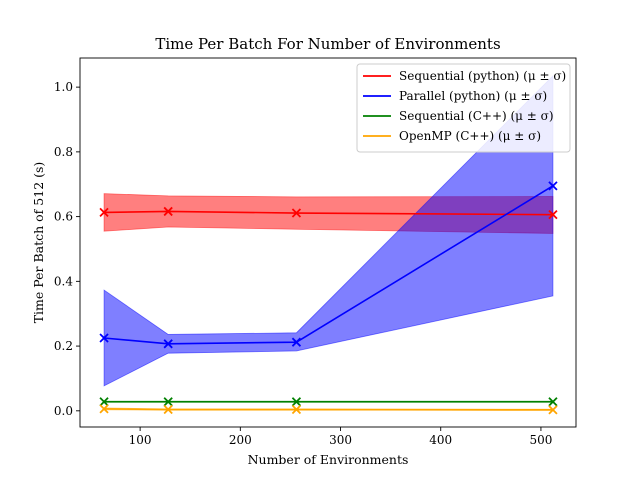 This screenshot has height=480, width=640. What do you see at coordinates (140, 440) in the screenshot?
I see `x-tick-label: 100` at bounding box center [140, 440].